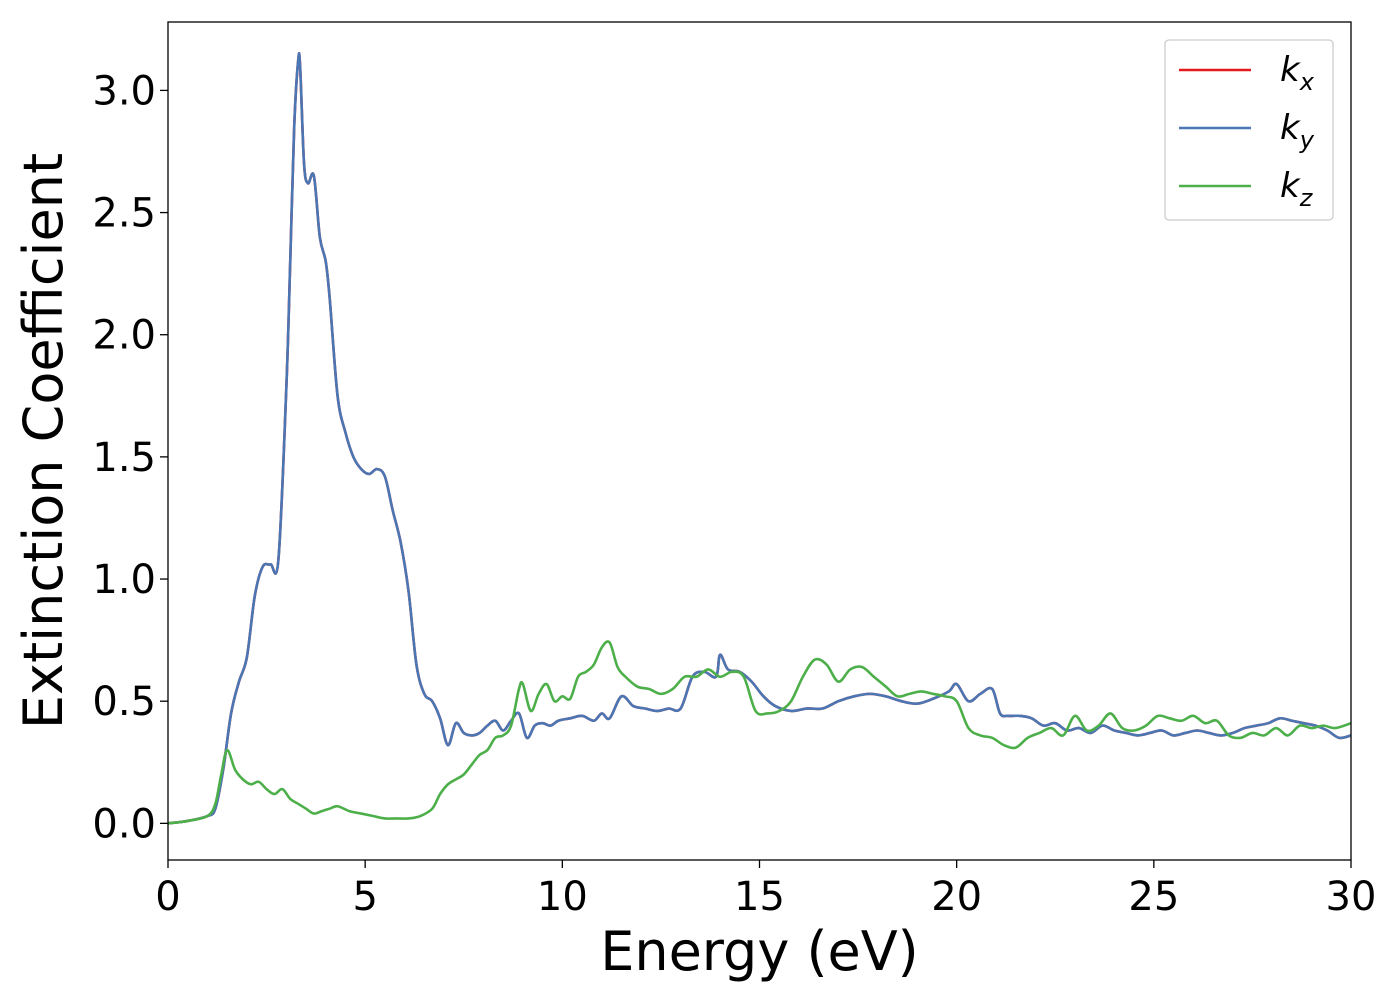  What do you see at coordinates (124, 214) in the screenshot?
I see `y-tick-label: 2.5` at bounding box center [124, 214].